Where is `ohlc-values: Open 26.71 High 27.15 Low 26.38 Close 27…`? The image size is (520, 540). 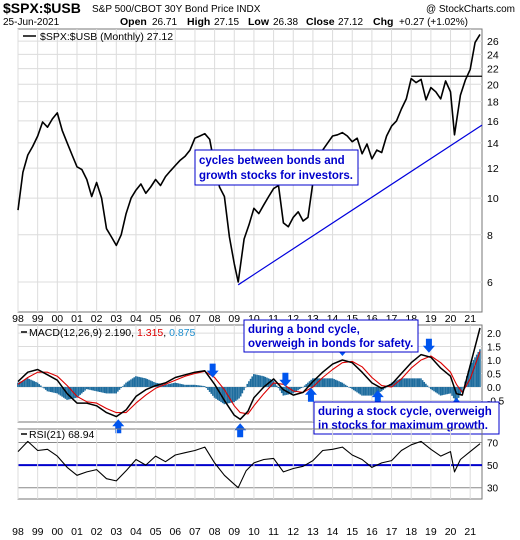
ohlc-values: Open 26.71 High 27.15 Low 26.38 Close 27… is located at coordinates (294, 22).